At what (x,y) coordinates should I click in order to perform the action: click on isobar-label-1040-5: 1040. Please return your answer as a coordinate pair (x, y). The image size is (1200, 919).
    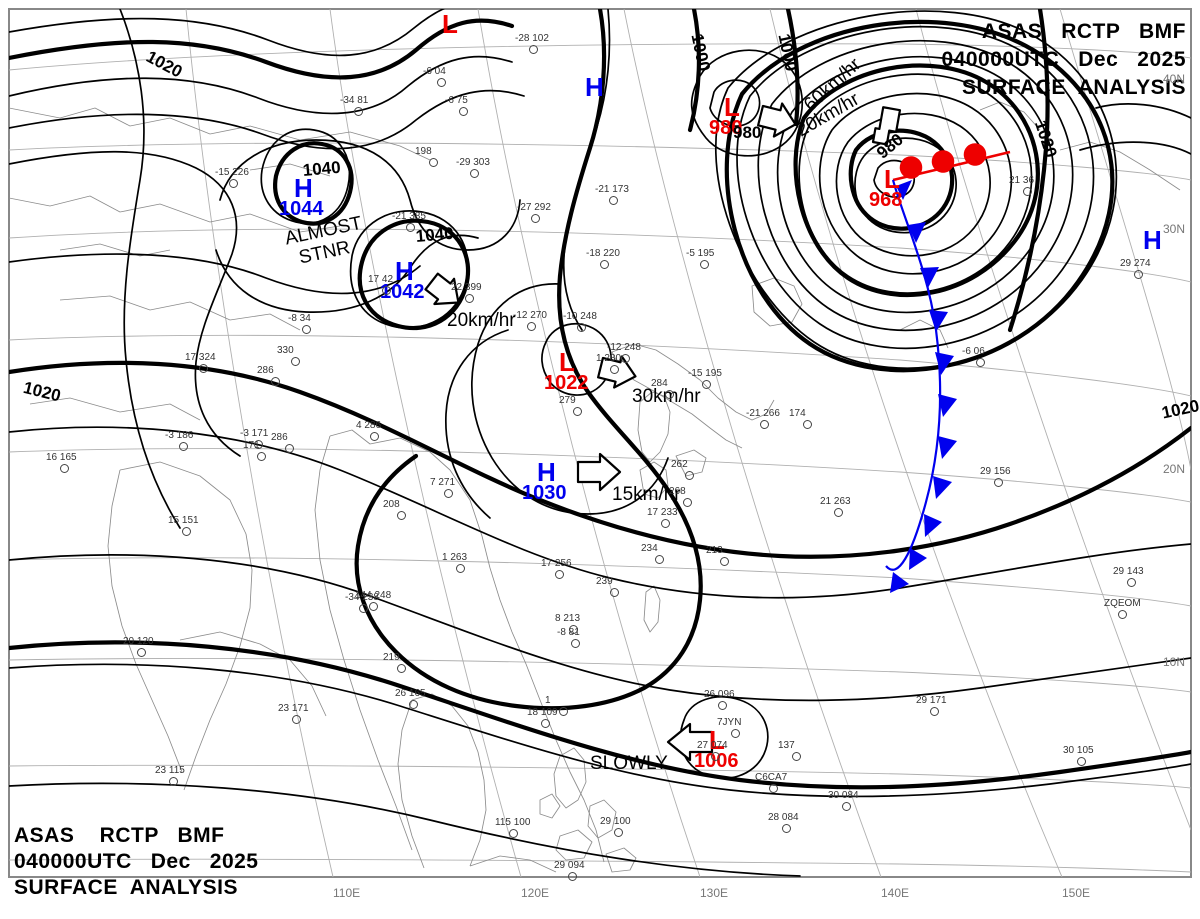
    Looking at the image, I should click on (435, 234).